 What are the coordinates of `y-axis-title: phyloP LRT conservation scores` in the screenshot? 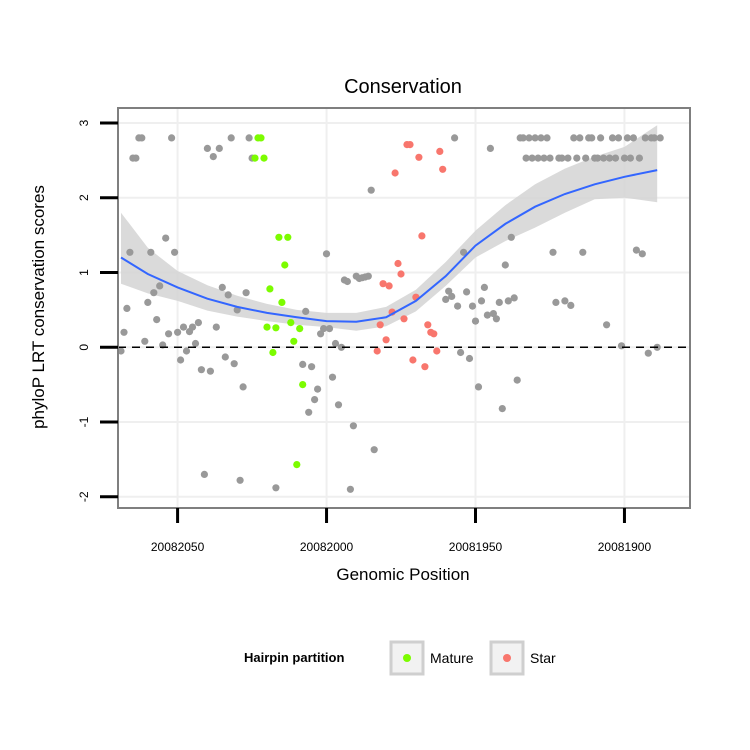 It's located at (38, 307).